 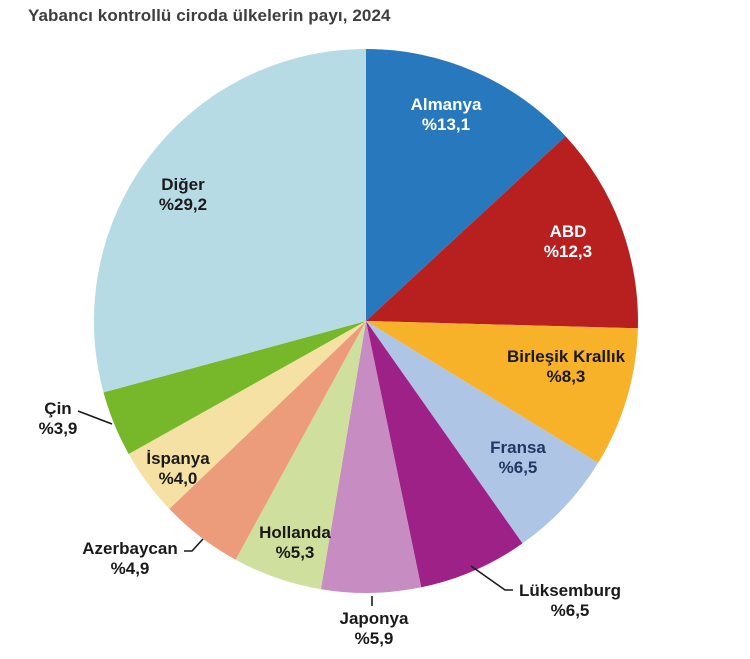 I want to click on pie-slice-abd, so click(x=502, y=232).